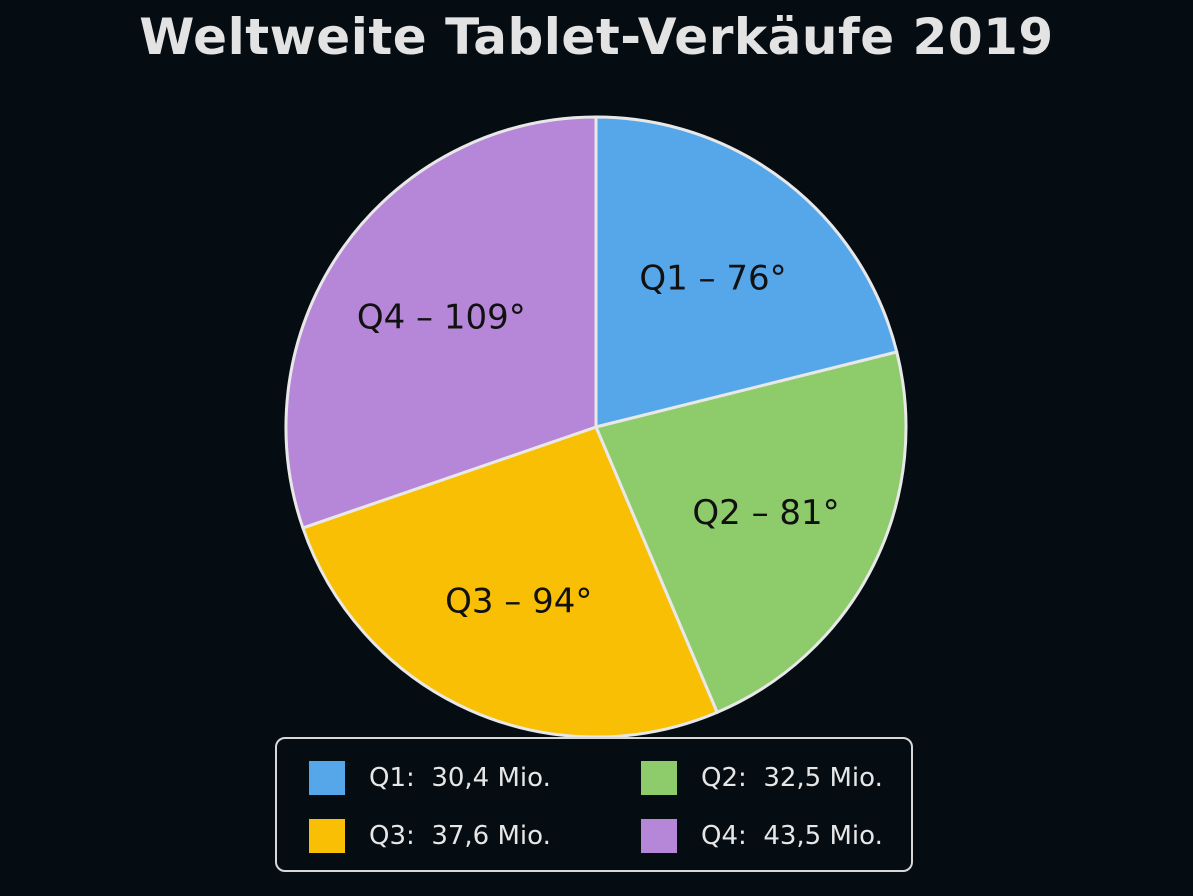 Image resolution: width=1193 pixels, height=896 pixels. I want to click on legend-swatch-q2, so click(659, 778).